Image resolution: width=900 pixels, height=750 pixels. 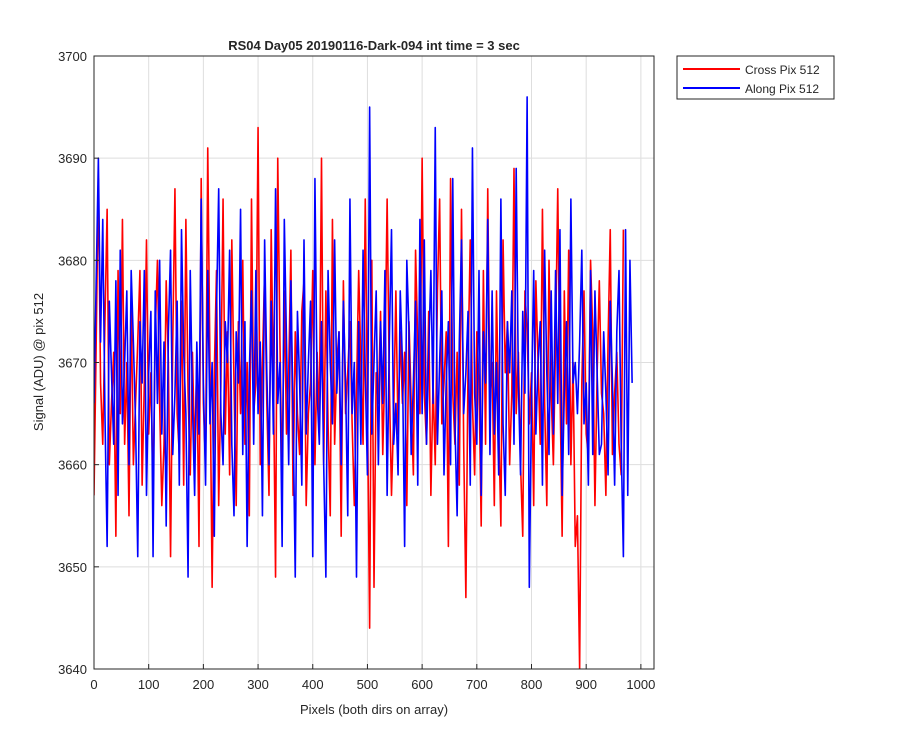 I want to click on legend: Cross Pix 512 Along Pix 512, so click(x=755, y=77).